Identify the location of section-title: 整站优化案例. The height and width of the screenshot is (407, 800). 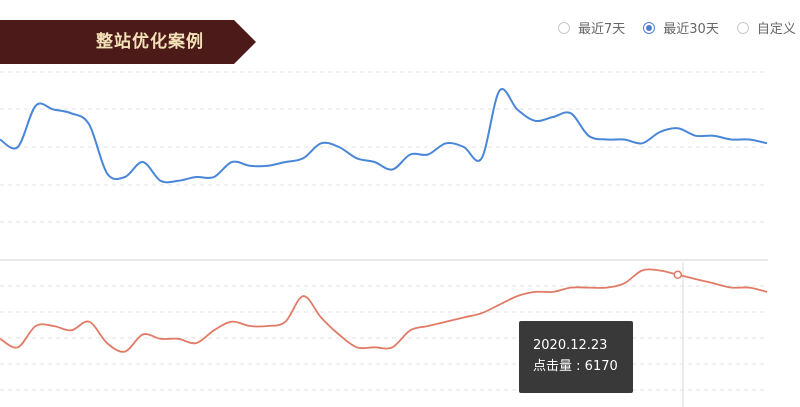
(150, 42).